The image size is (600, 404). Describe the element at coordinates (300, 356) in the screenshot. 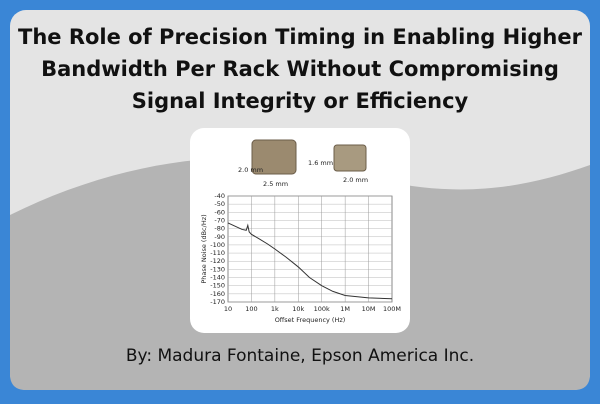

I see `byline: By: Madura Fontaine, Epson America Inc.` at that location.